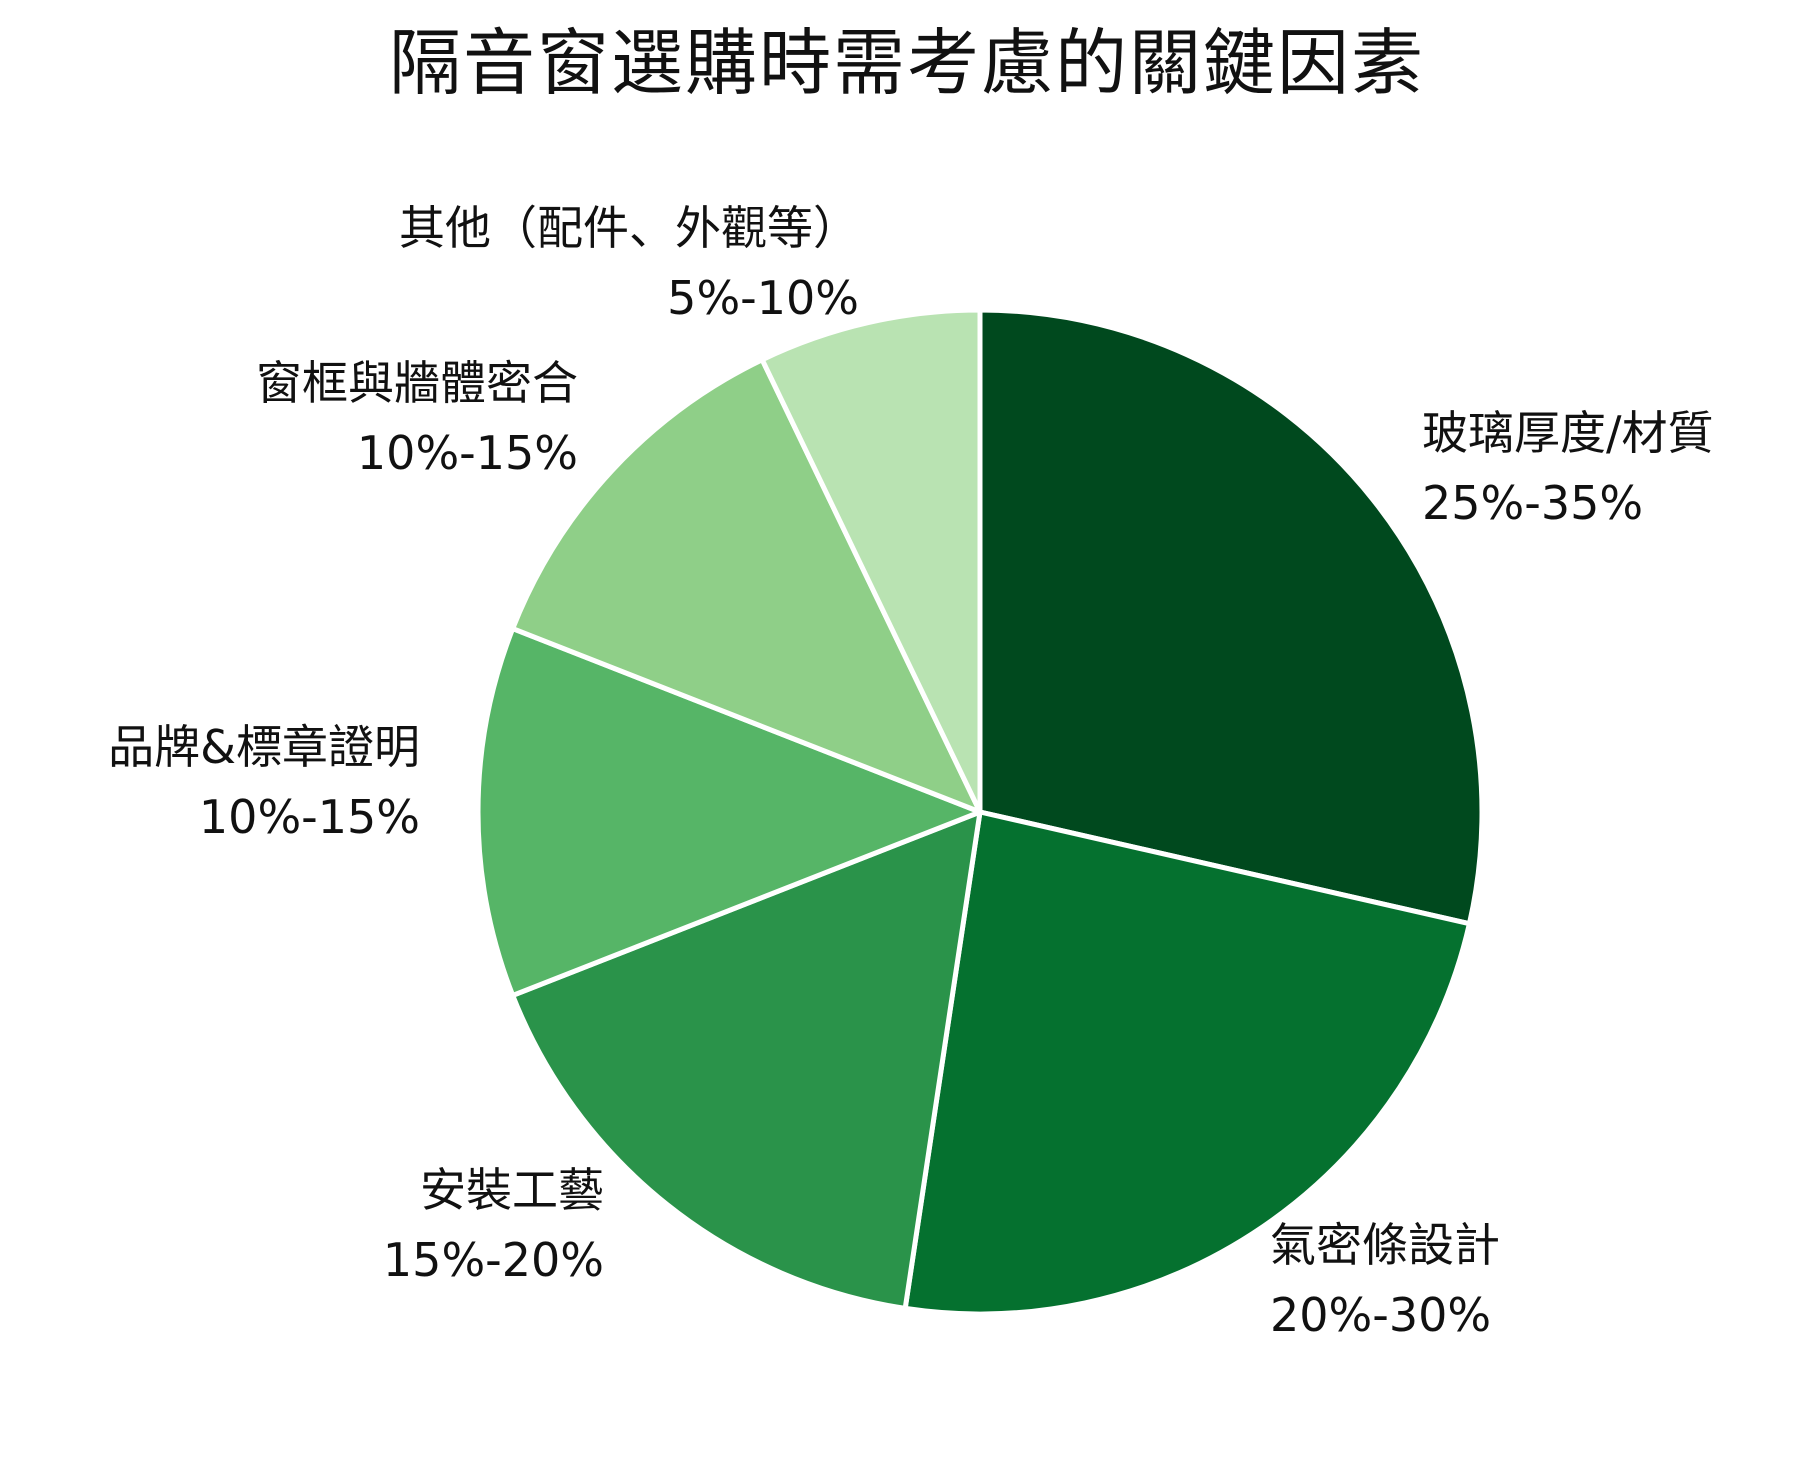 This screenshot has width=1814, height=1468. What do you see at coordinates (417, 418) in the screenshot?
I see `slice-label-frame: 窗框與牆體密合 10%-15%` at bounding box center [417, 418].